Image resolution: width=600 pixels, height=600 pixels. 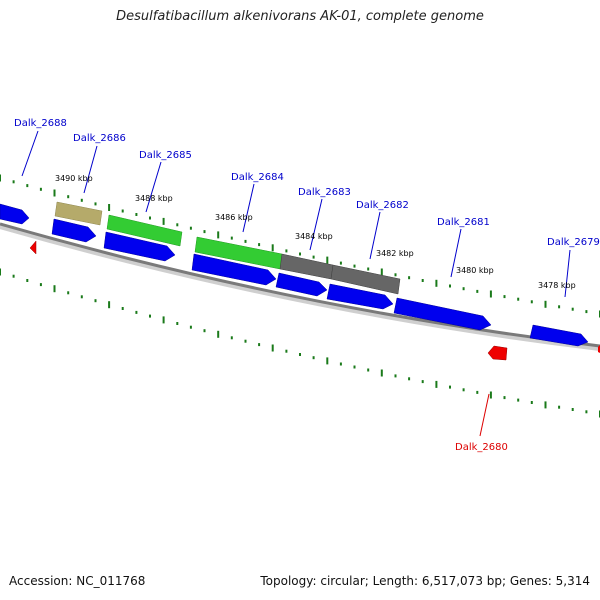 I want to click on kbp-label: 3478 kbp, so click(x=557, y=285).